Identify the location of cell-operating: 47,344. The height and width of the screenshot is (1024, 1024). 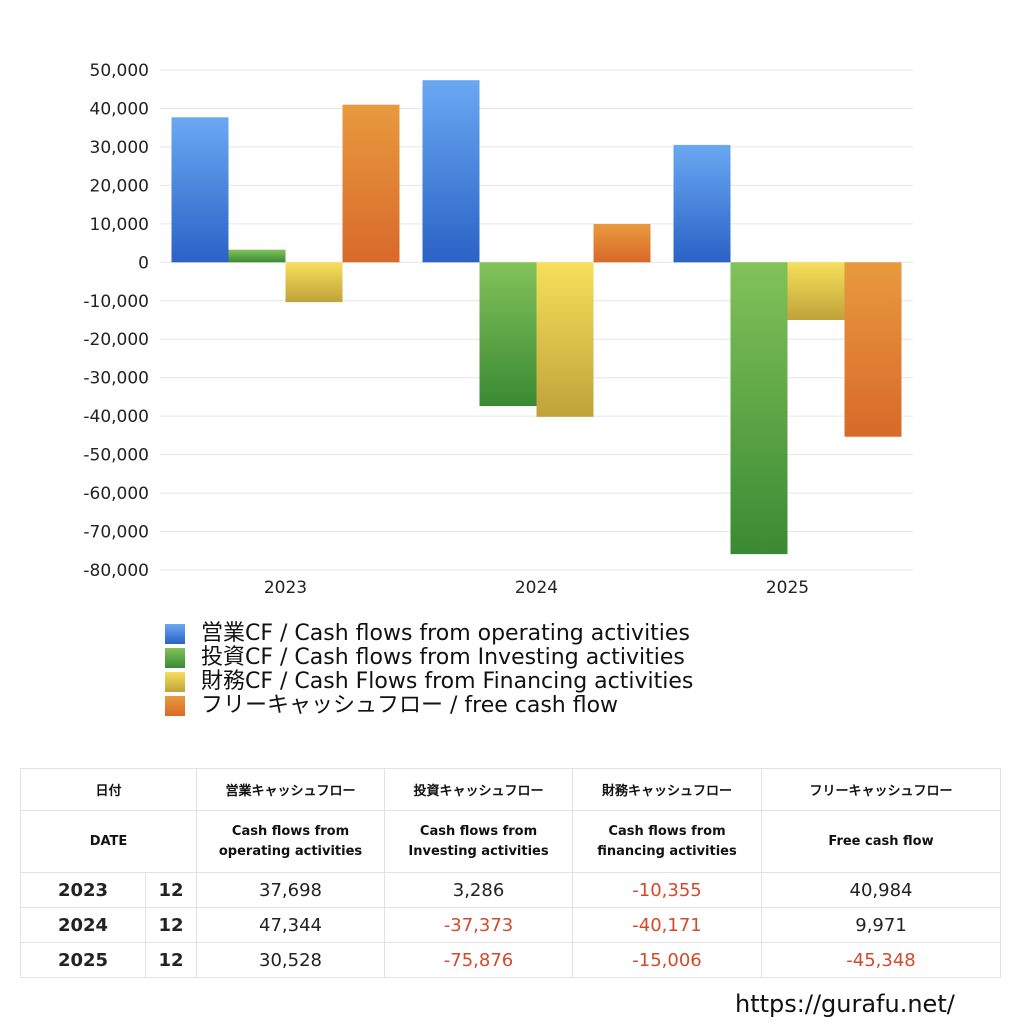
(291, 925).